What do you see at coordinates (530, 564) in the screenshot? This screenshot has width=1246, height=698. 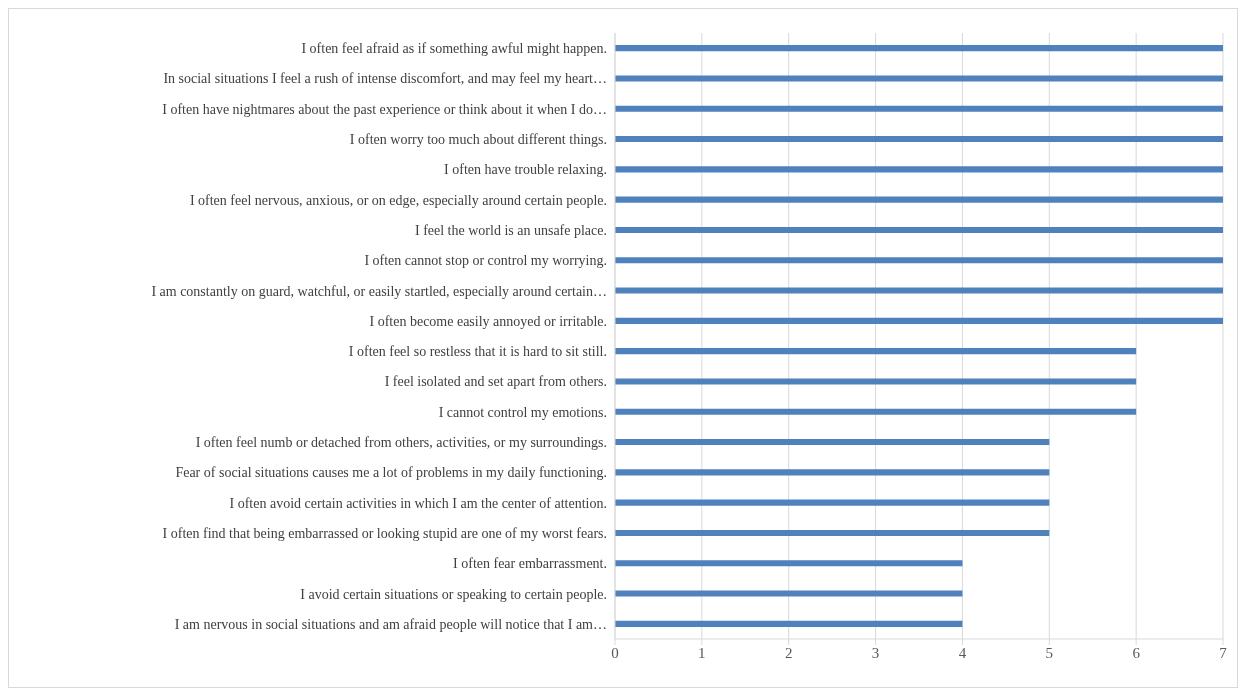 I see `y-tick-label: I often fear embarrassment.` at bounding box center [530, 564].